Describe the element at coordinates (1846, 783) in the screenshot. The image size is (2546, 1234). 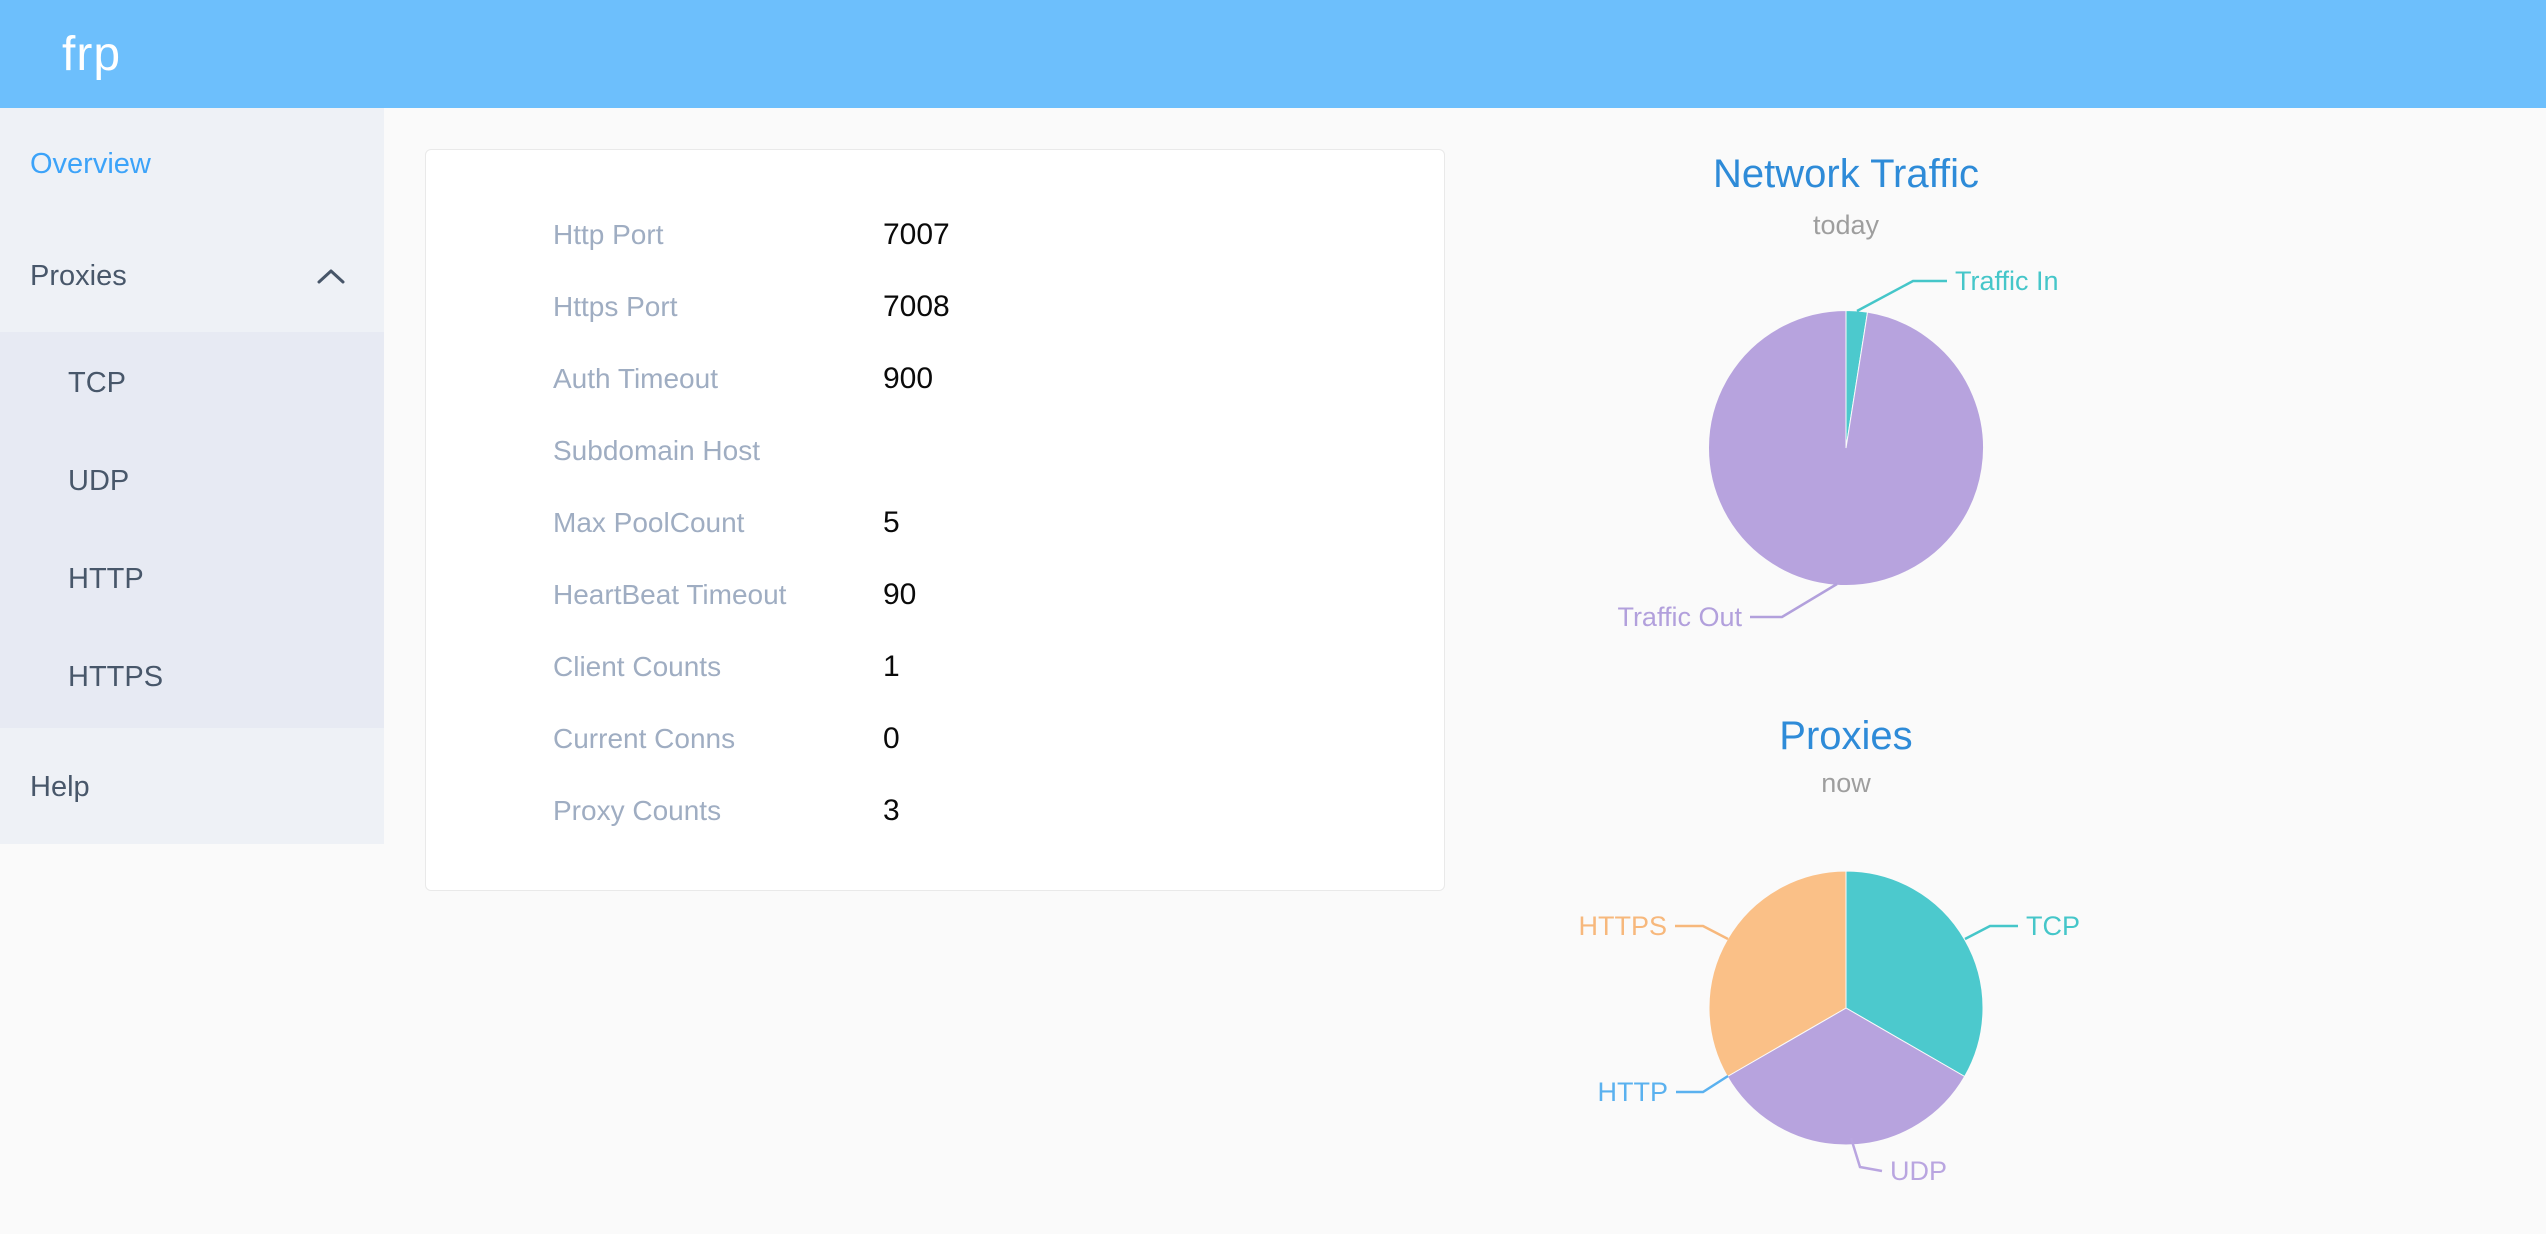
I see `proxies-chart-subtitle: now` at that location.